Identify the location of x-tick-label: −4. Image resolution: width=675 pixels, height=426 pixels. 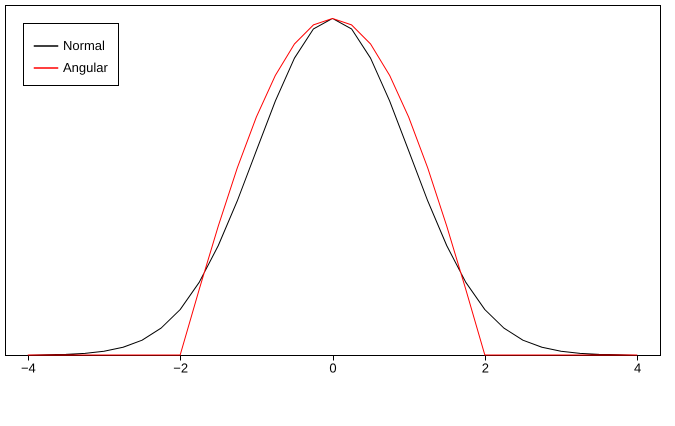
(28, 368).